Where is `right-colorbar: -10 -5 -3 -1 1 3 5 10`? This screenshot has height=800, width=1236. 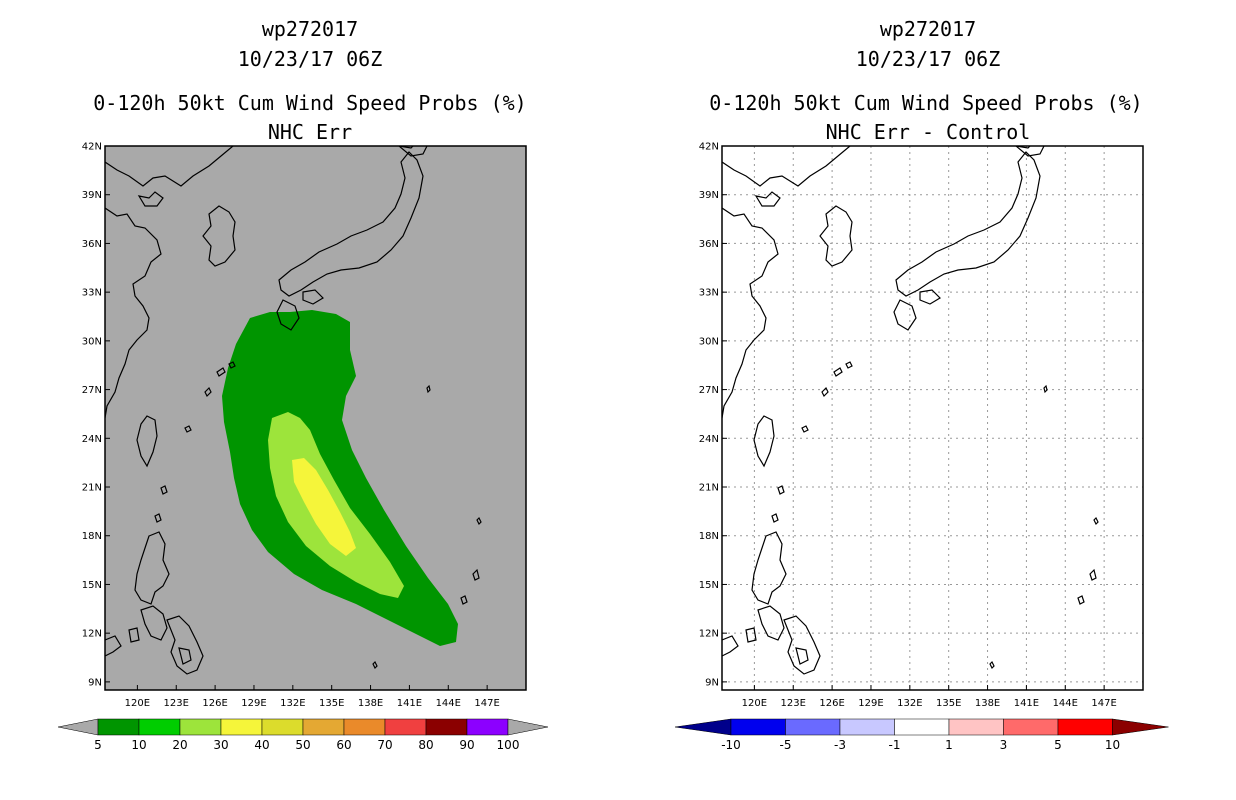
right-colorbar: -10 -5 -3 -1 1 3 5 10 is located at coordinates (921, 735).